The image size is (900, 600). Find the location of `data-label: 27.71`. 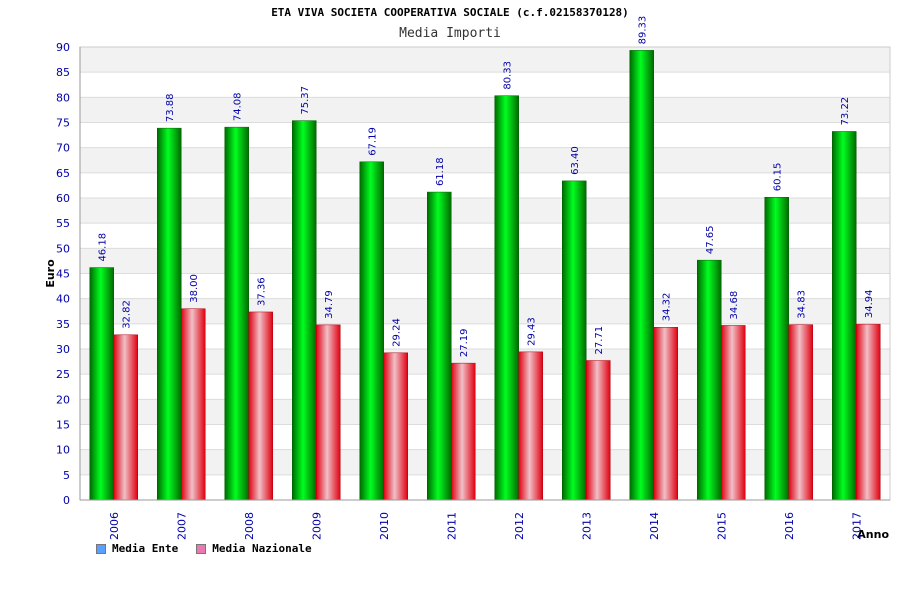

data-label: 27.71 is located at coordinates (599, 340).